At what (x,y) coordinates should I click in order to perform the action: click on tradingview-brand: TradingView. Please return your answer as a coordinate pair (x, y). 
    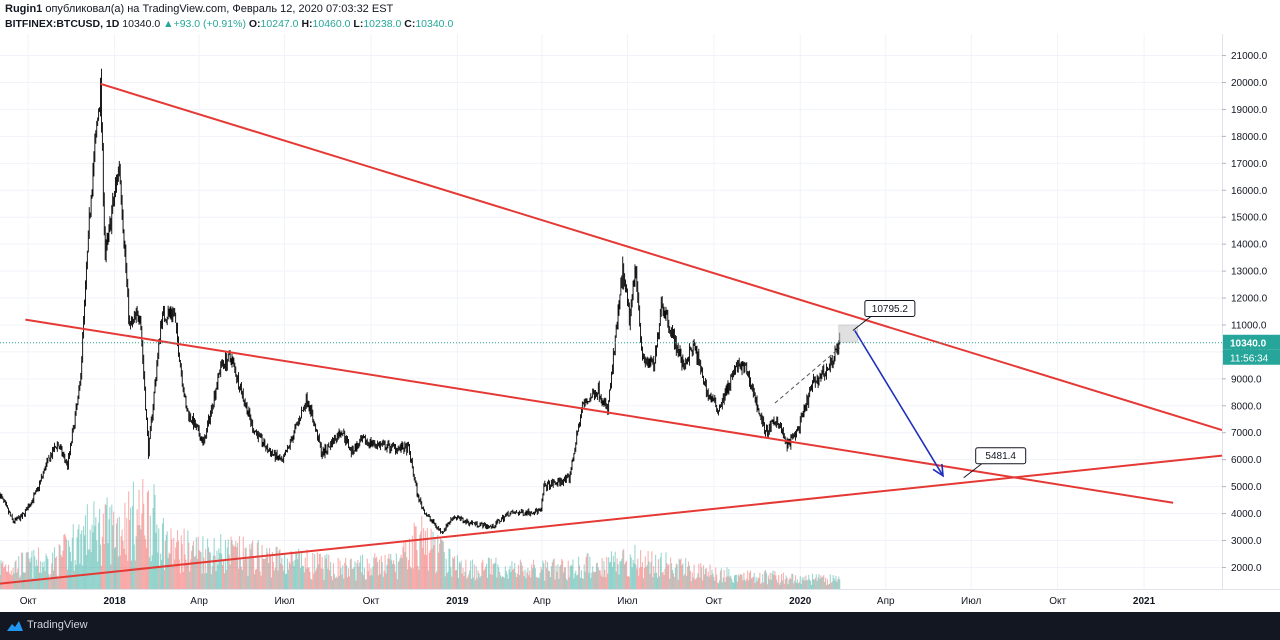
    Looking at the image, I should click on (57, 625).